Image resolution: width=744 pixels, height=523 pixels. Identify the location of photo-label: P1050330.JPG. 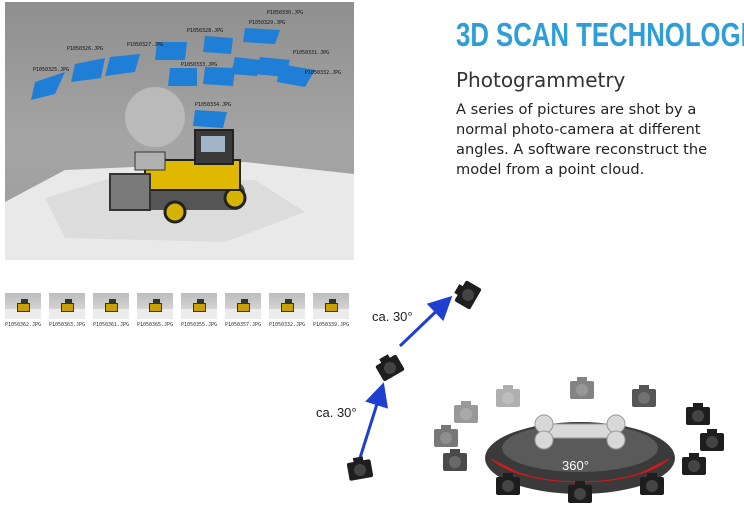
(285, 13).